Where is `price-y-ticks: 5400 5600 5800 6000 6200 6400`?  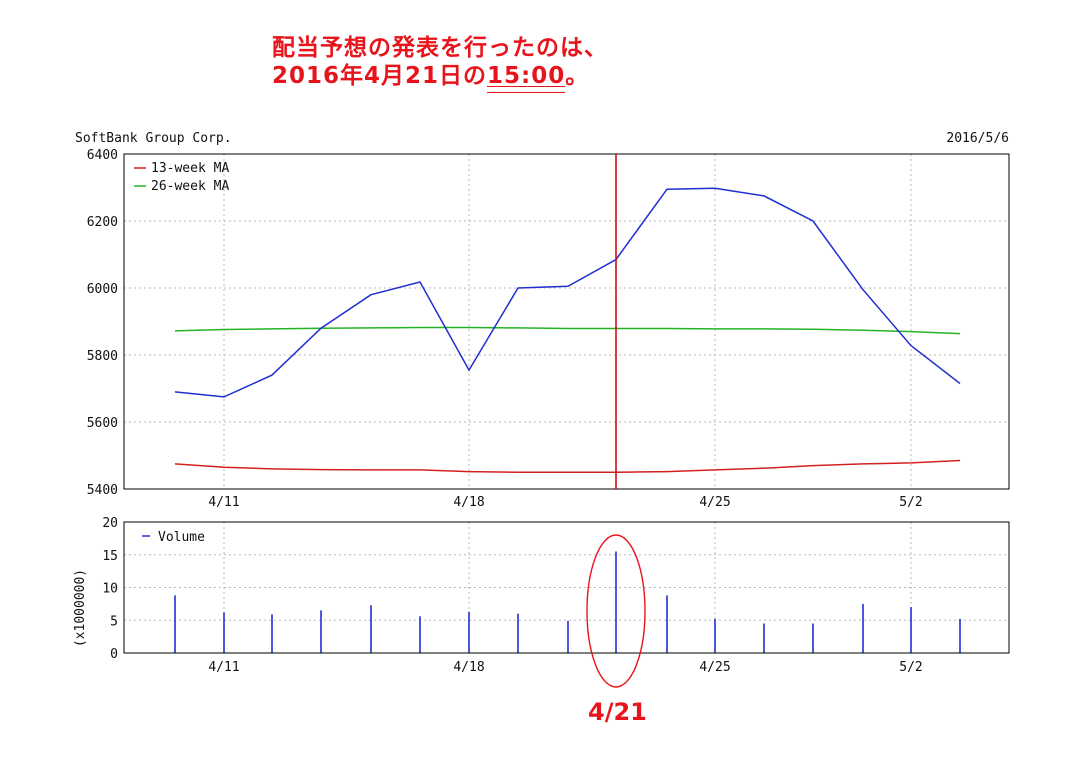
price-y-ticks: 5400 5600 5800 6000 6200 6400 is located at coordinates (102, 323).